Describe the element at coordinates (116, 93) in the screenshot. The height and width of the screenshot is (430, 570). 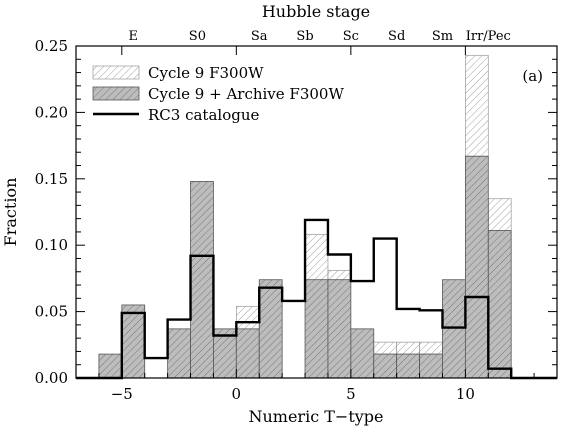
I see `legend-swatch-archive` at that location.